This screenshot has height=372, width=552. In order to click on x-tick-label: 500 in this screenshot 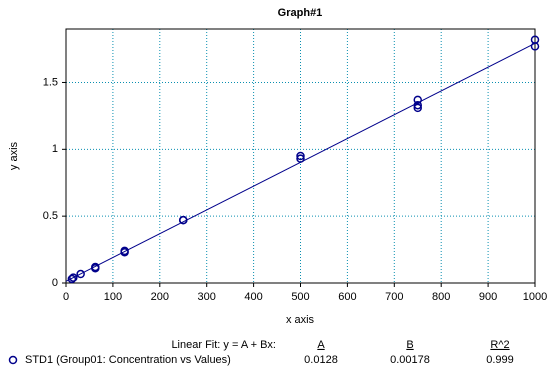, I will do `click(300, 297)`.